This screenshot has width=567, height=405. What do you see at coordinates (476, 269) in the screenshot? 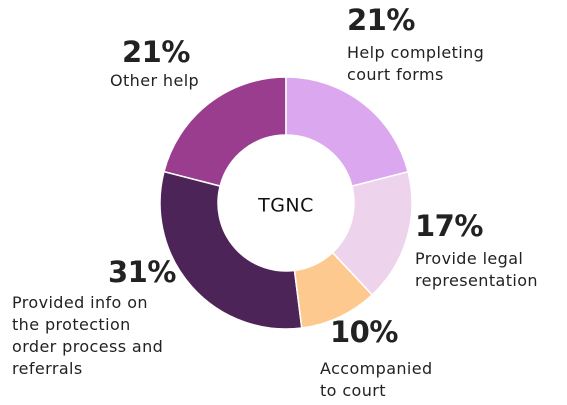
I see `category-label: Provide legal representation` at bounding box center [476, 269].